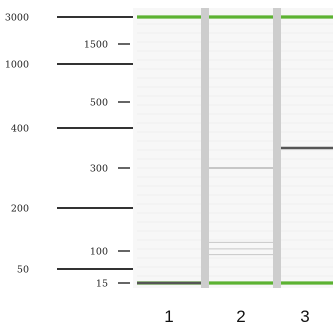 The image size is (333, 328). Describe the element at coordinates (99, 252) in the screenshot. I see `ladder-label-inner: 100` at that location.